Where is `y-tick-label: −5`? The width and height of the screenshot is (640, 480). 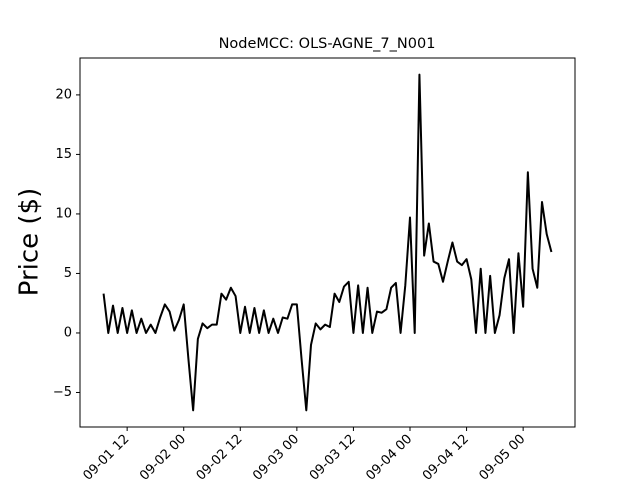
y-tick-label: −5 is located at coordinates (62, 392).